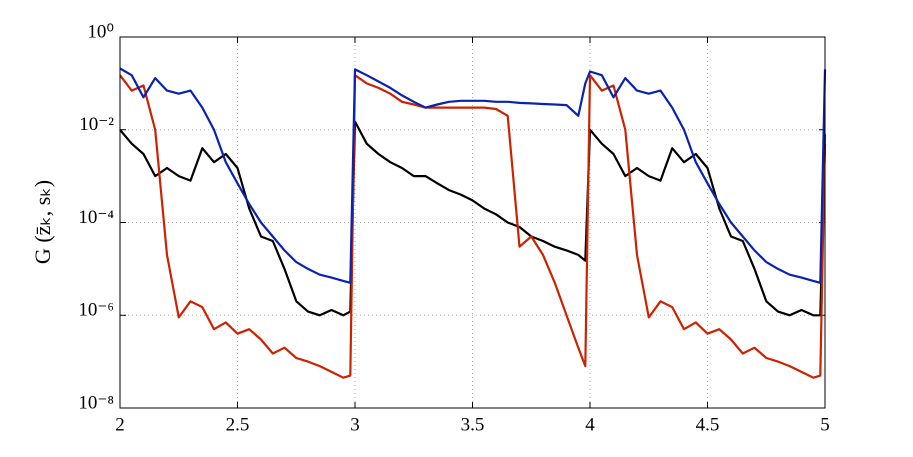 The width and height of the screenshot is (913, 457). I want to click on x-tick-label: 5, so click(825, 424).